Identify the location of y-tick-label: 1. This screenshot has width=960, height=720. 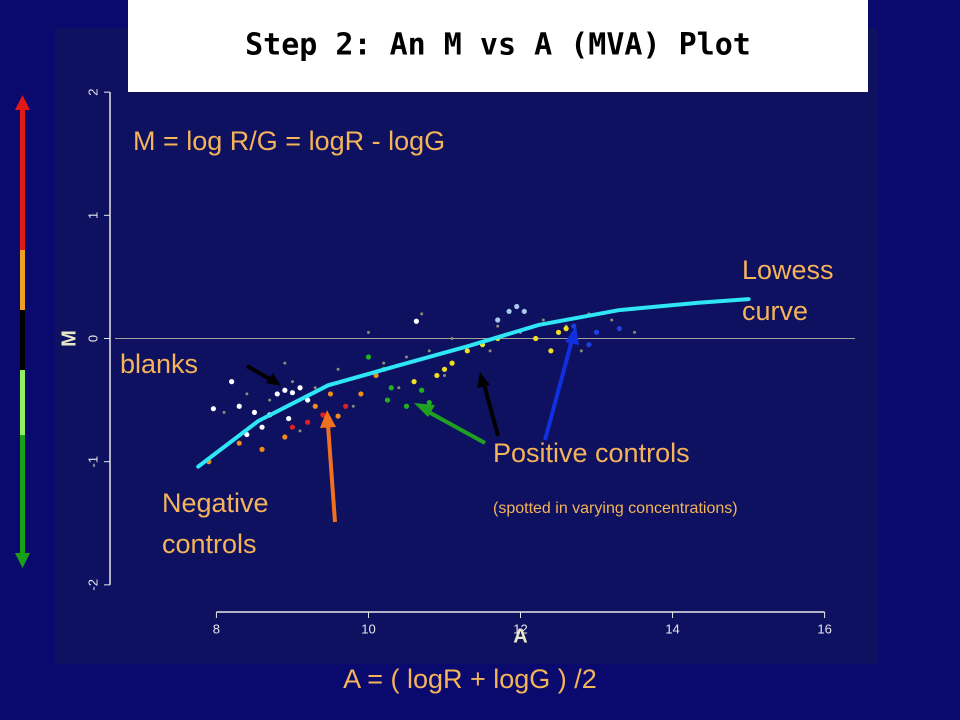
(92, 215).